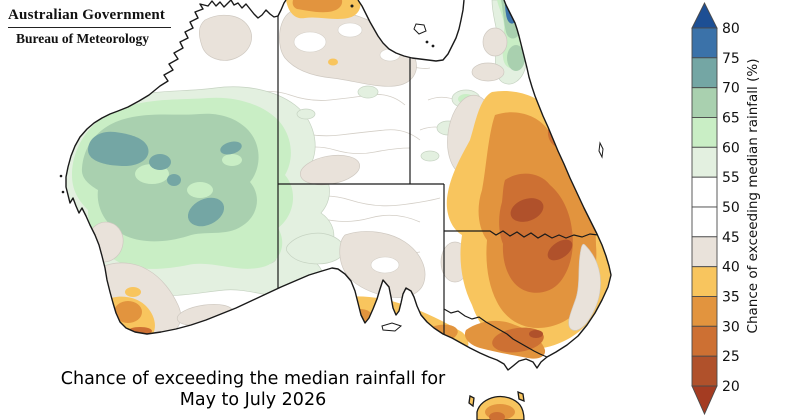  I want to click on colorbar-tick-label: 55, so click(731, 178).